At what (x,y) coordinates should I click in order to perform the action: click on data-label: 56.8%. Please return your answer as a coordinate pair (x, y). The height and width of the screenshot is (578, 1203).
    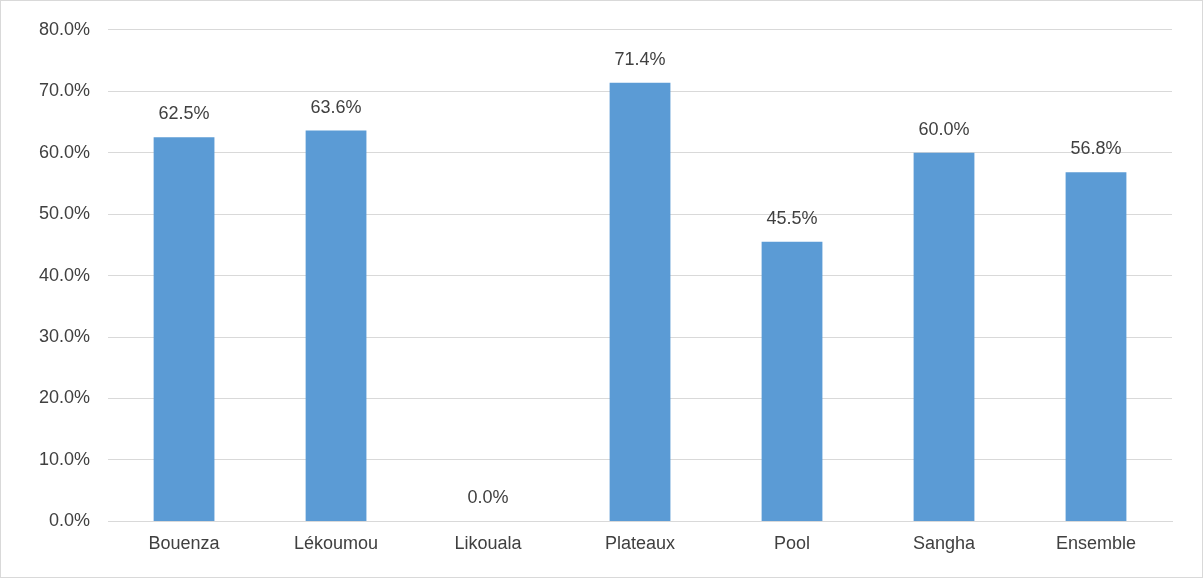
    Looking at the image, I should click on (1096, 148).